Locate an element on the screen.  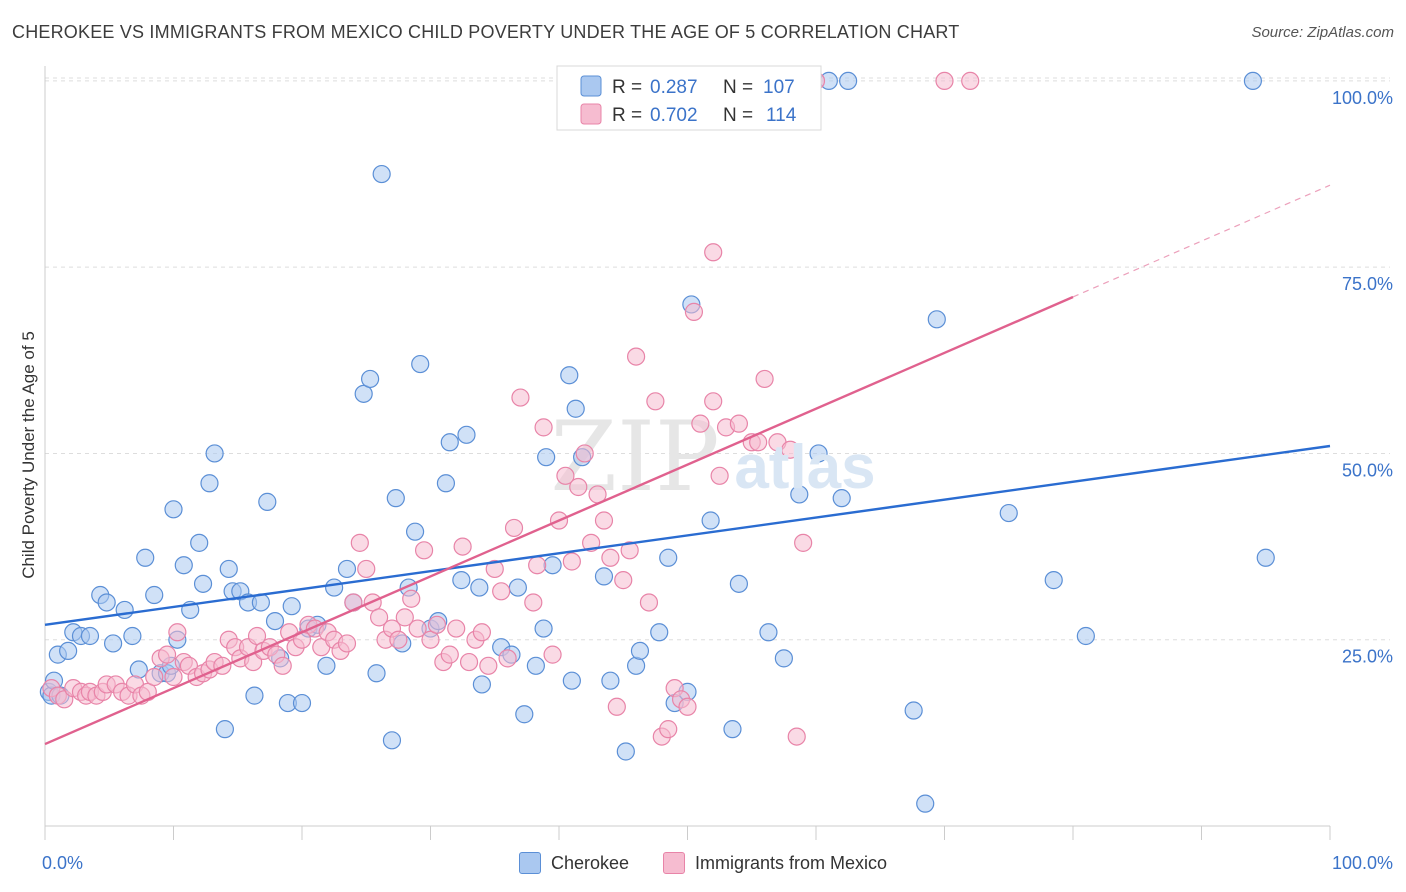
legend-r-value: 0.287 is located at coordinates (674, 87).